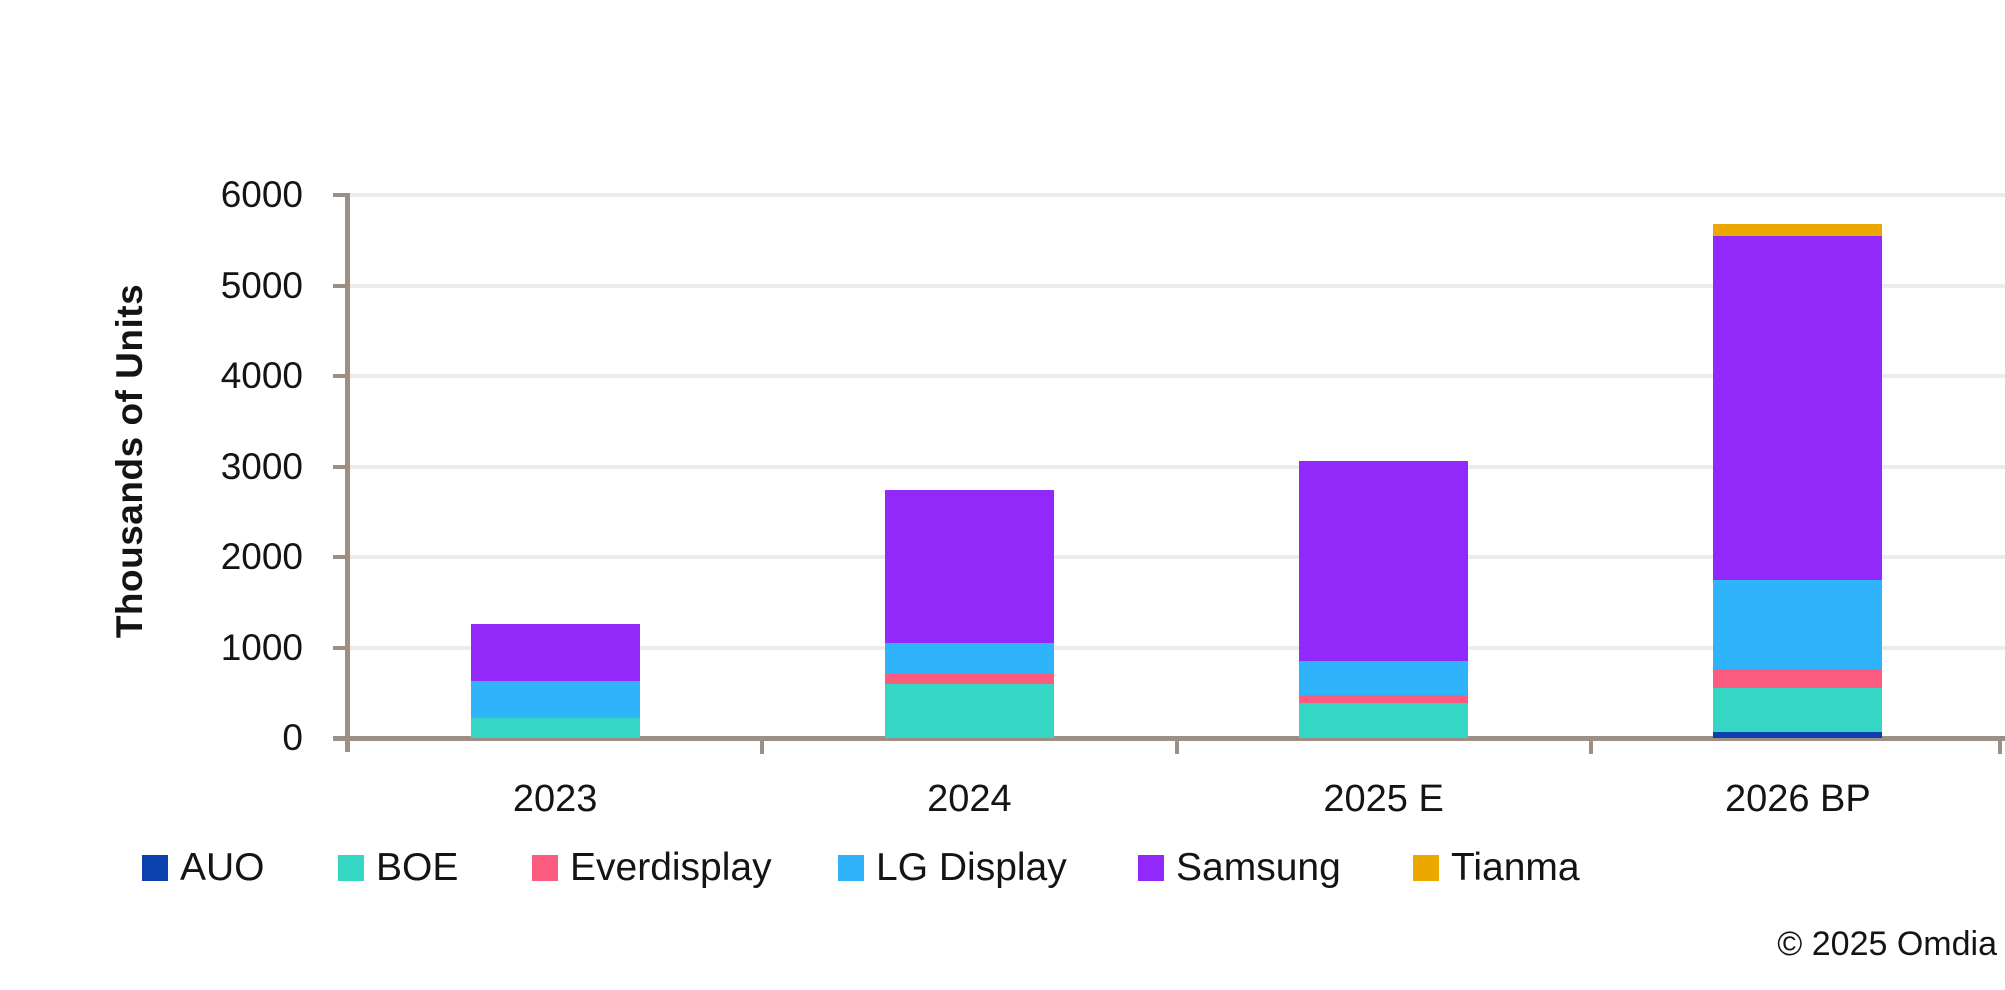 The height and width of the screenshot is (990, 2005). Describe the element at coordinates (1887, 944) in the screenshot. I see `copyright-note: © 2025 Omdia` at that location.